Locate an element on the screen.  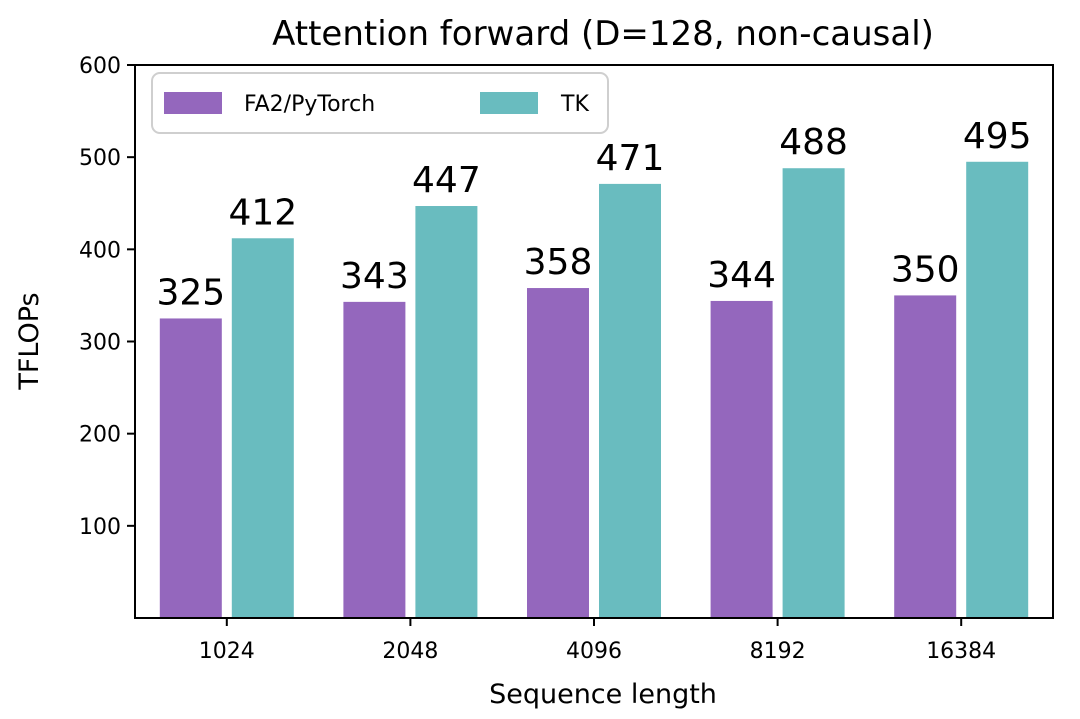
bar-fa2-2048 is located at coordinates (374, 459).